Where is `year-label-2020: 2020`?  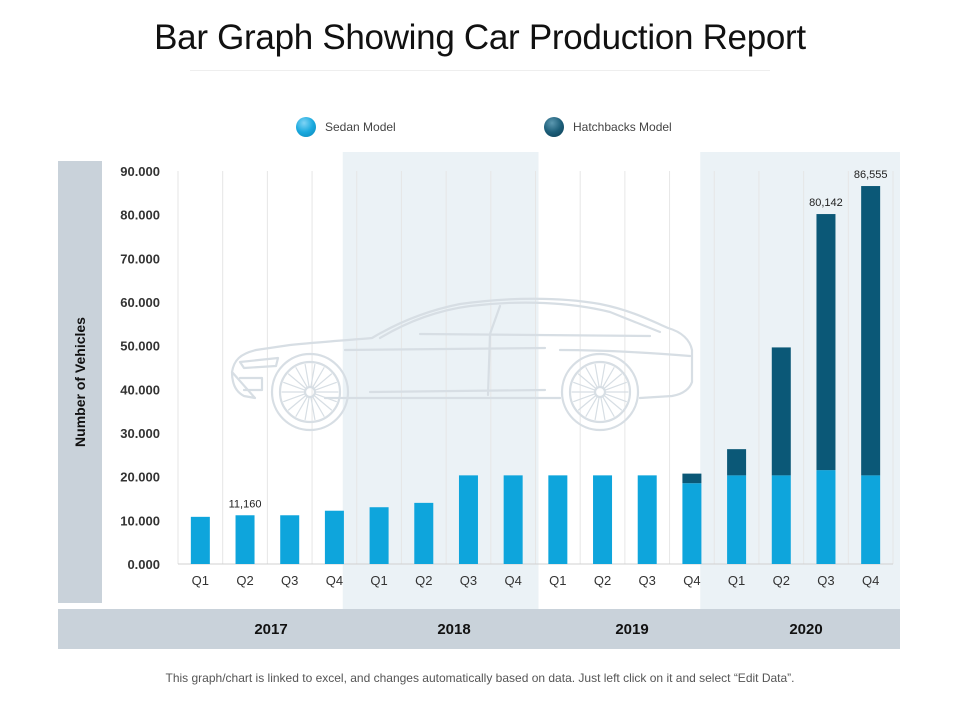
year-label-2020: 2020 is located at coordinates (806, 629).